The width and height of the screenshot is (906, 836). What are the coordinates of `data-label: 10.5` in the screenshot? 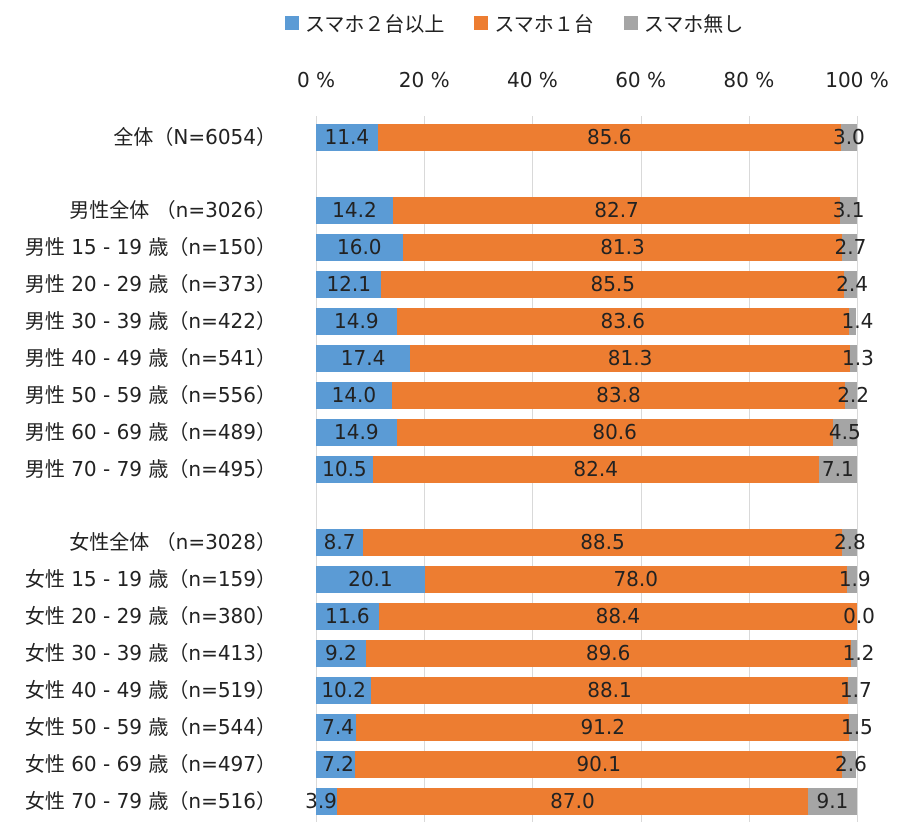 It's located at (344, 469).